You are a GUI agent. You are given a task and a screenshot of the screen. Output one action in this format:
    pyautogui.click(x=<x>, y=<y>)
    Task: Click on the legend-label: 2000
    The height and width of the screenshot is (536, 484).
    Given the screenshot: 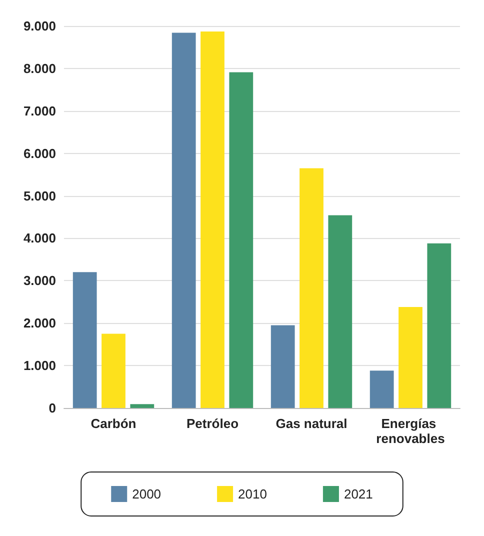 What is the action you would take?
    pyautogui.click(x=147, y=494)
    